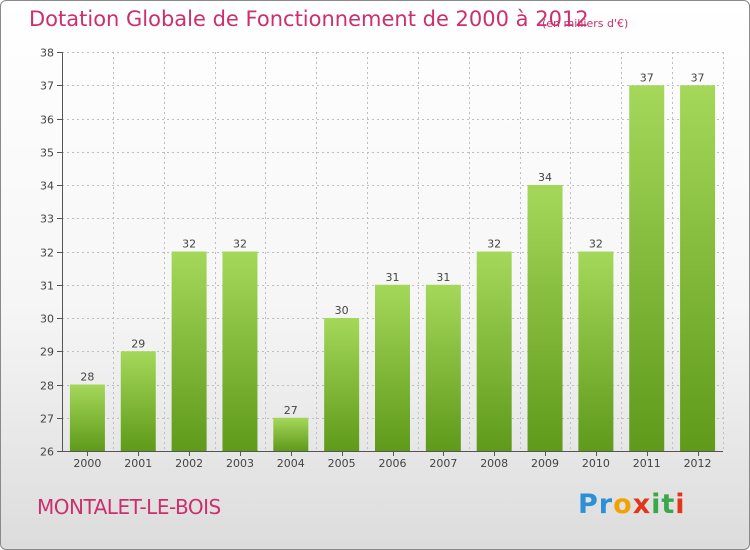  I want to click on x-tick-label: 2011, so click(647, 463).